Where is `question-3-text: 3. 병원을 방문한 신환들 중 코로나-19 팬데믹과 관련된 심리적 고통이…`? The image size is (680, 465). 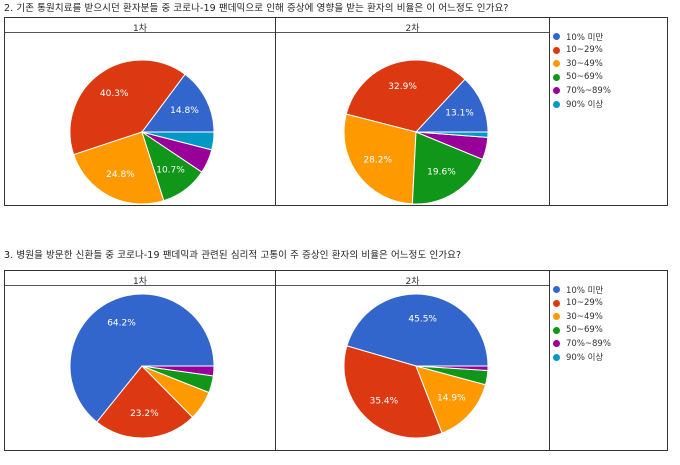
question-3-text: 3. 병원을 방문한 신환들 중 코로나-19 팬데믹과 관련된 심리적 고통이… is located at coordinates (233, 255).